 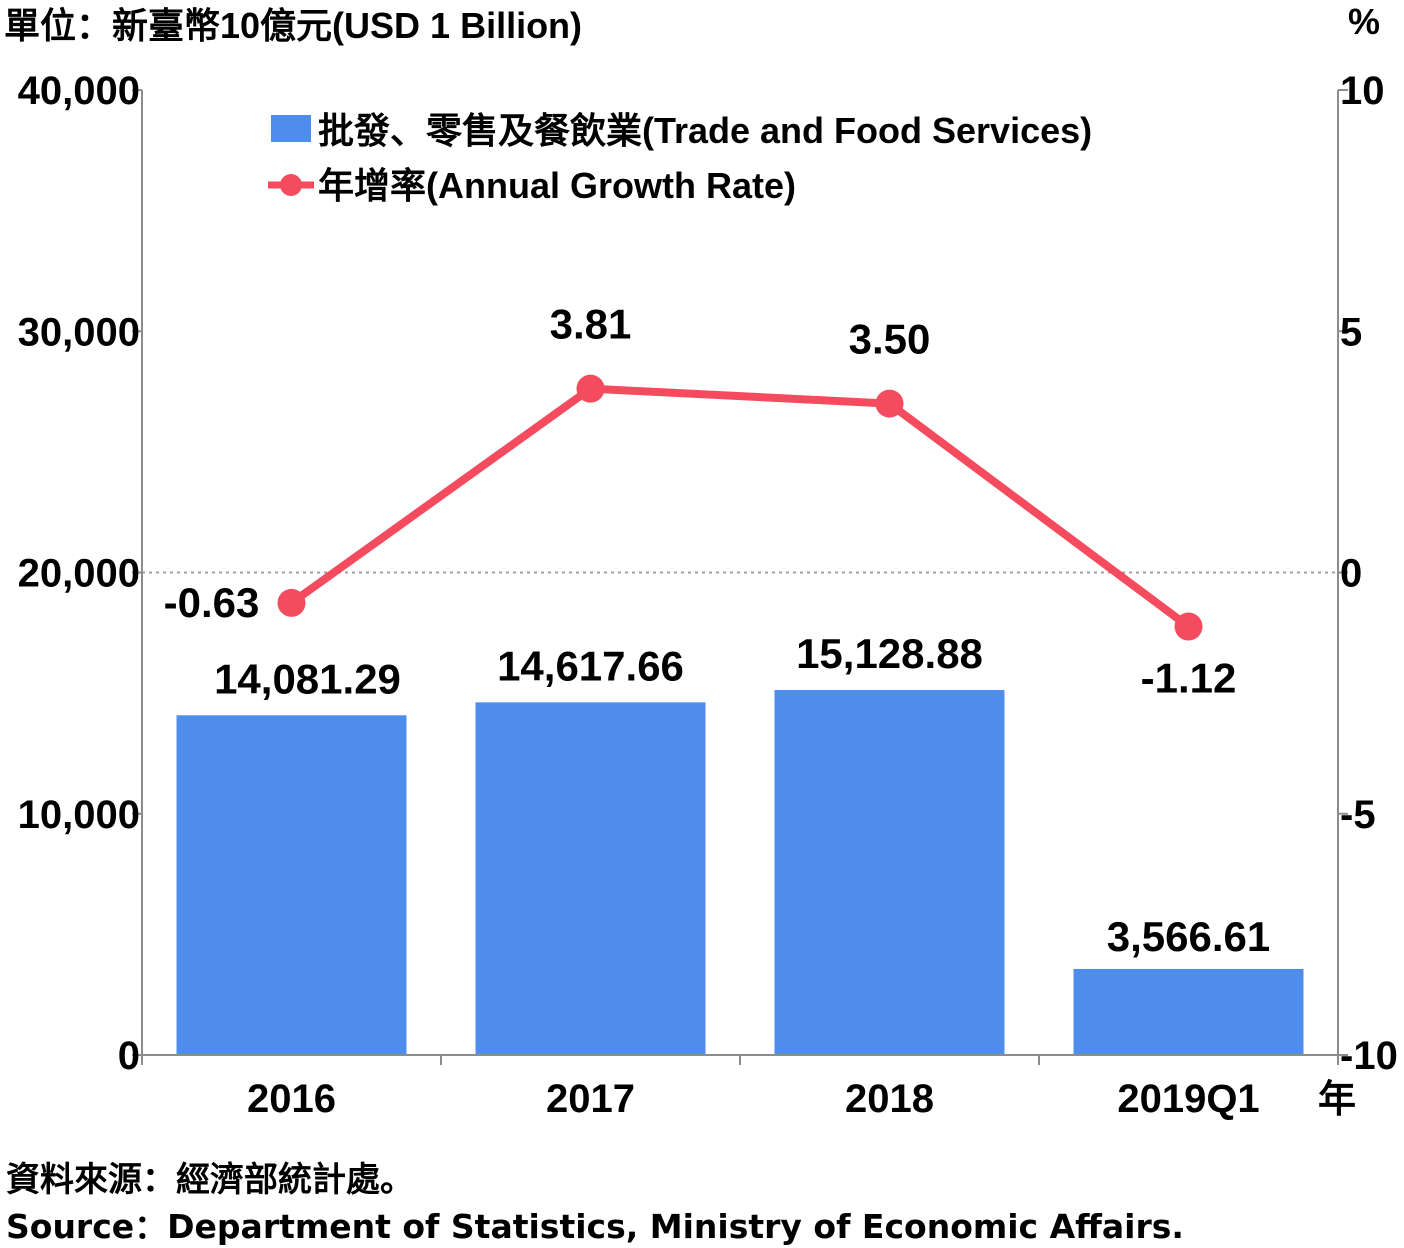 I want to click on right-tick-label-2: 0, so click(x=1351, y=574).